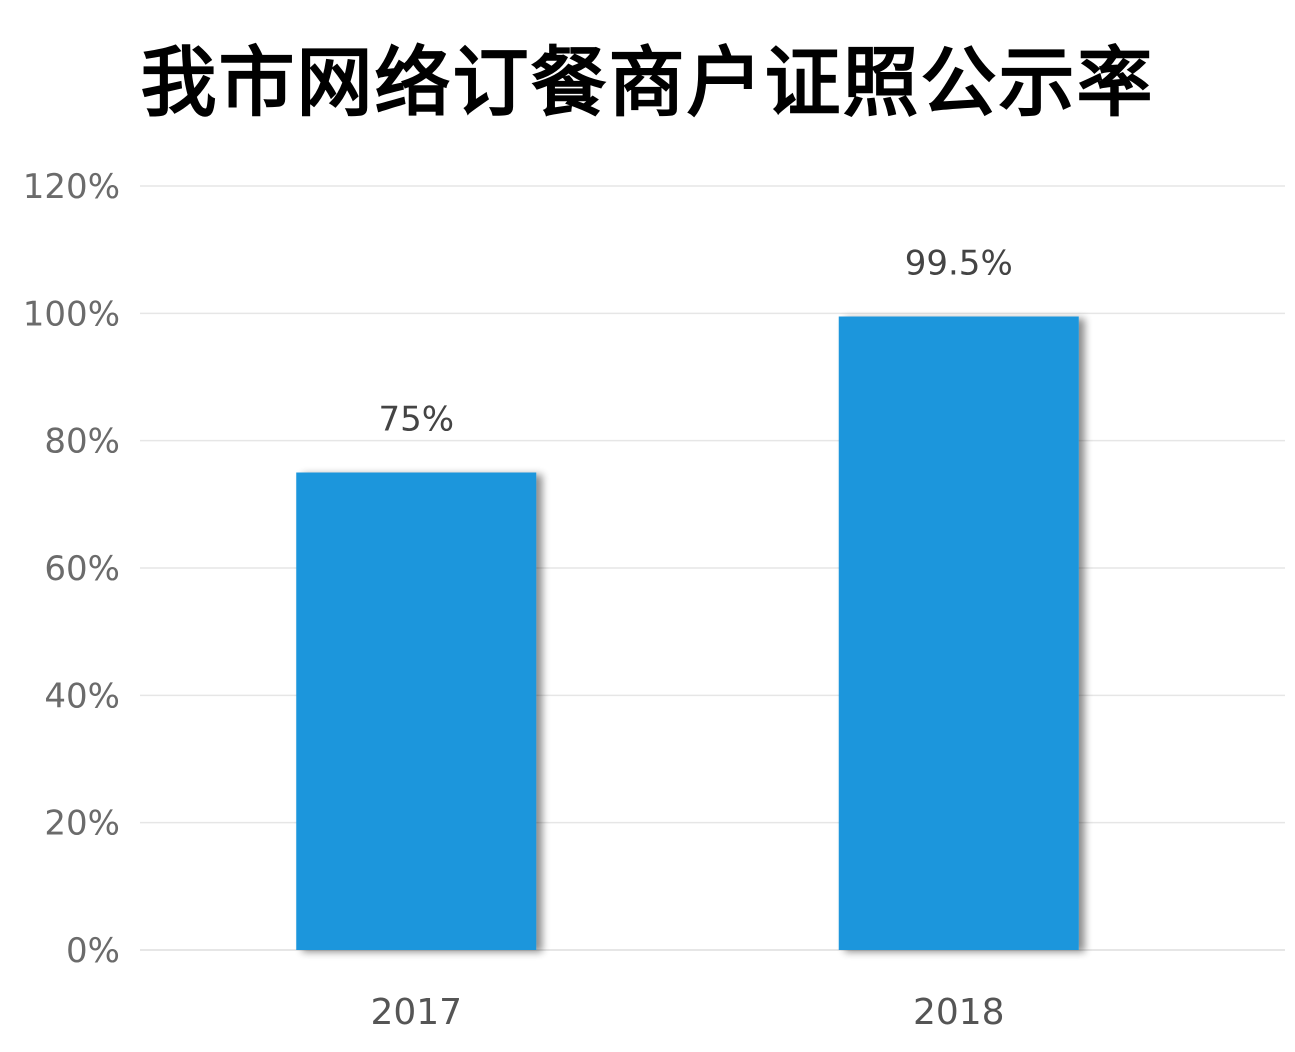 Image resolution: width=1295 pixels, height=1052 pixels. I want to click on data-label-2018: 99.5%, so click(959, 264).